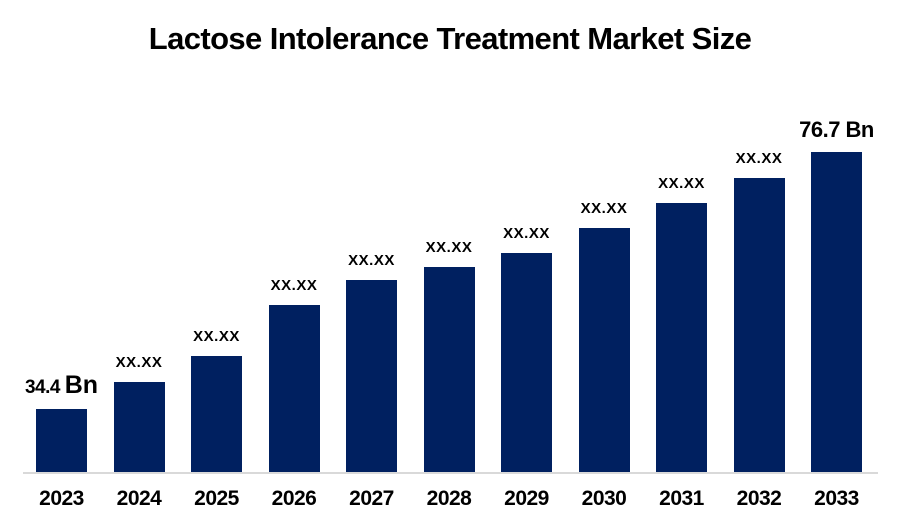  Describe the element at coordinates (371, 498) in the screenshot. I see `x-axis-tick-label-2027: 2027` at that location.